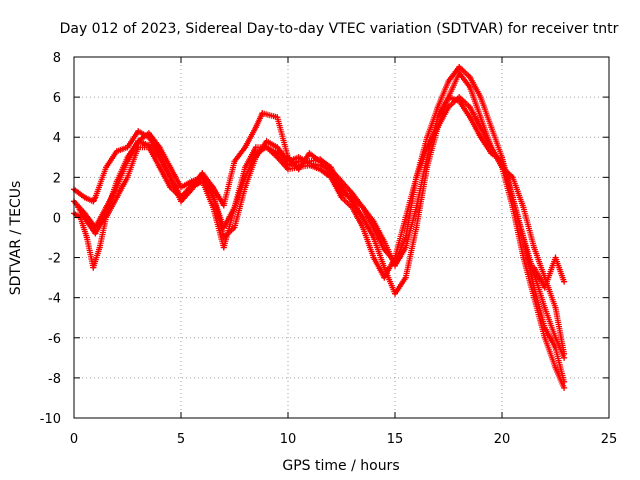  I want to click on y-tick-label: 2, so click(57, 178).